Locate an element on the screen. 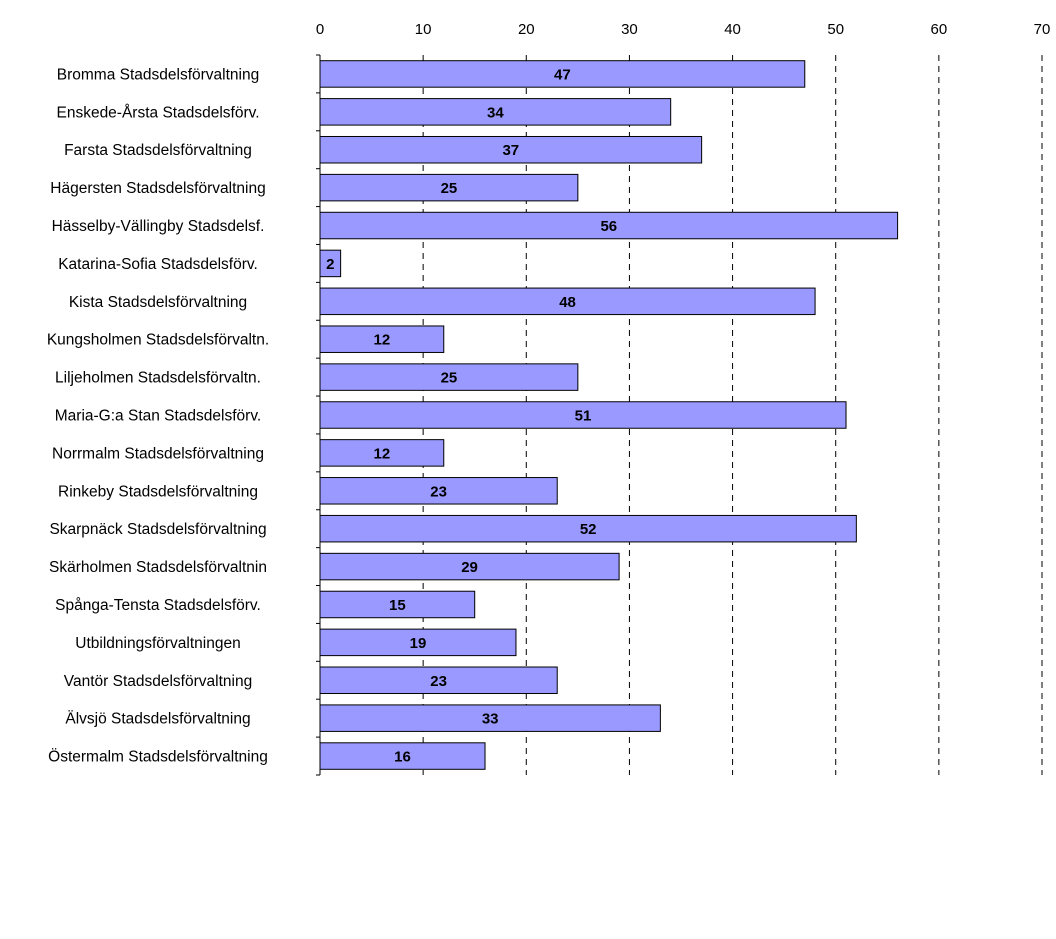  value-label: 16 is located at coordinates (402, 757).